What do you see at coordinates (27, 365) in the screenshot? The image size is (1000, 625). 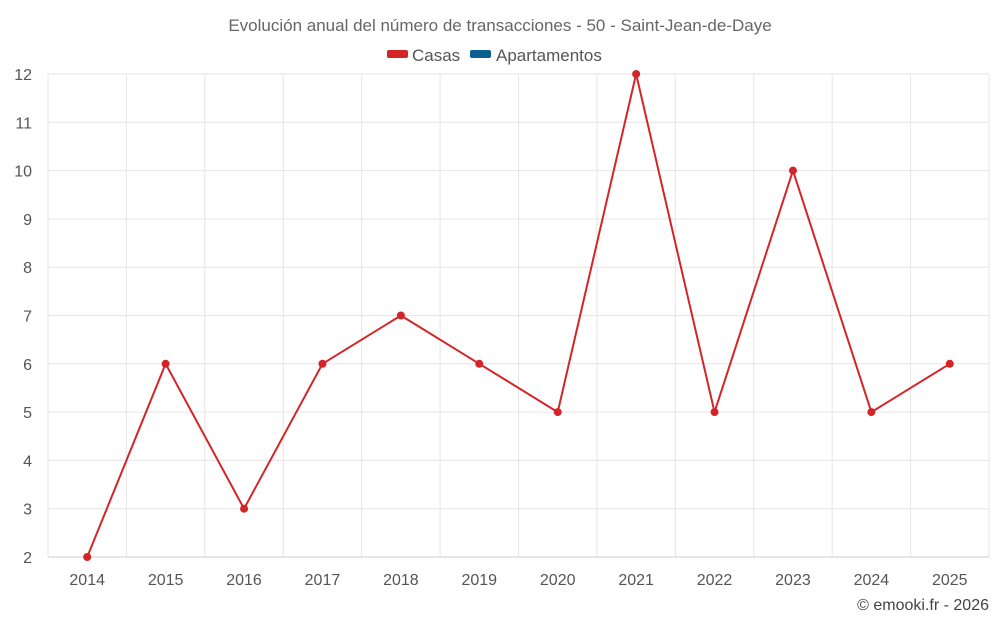 I see `y-tick-label: 6` at bounding box center [27, 365].